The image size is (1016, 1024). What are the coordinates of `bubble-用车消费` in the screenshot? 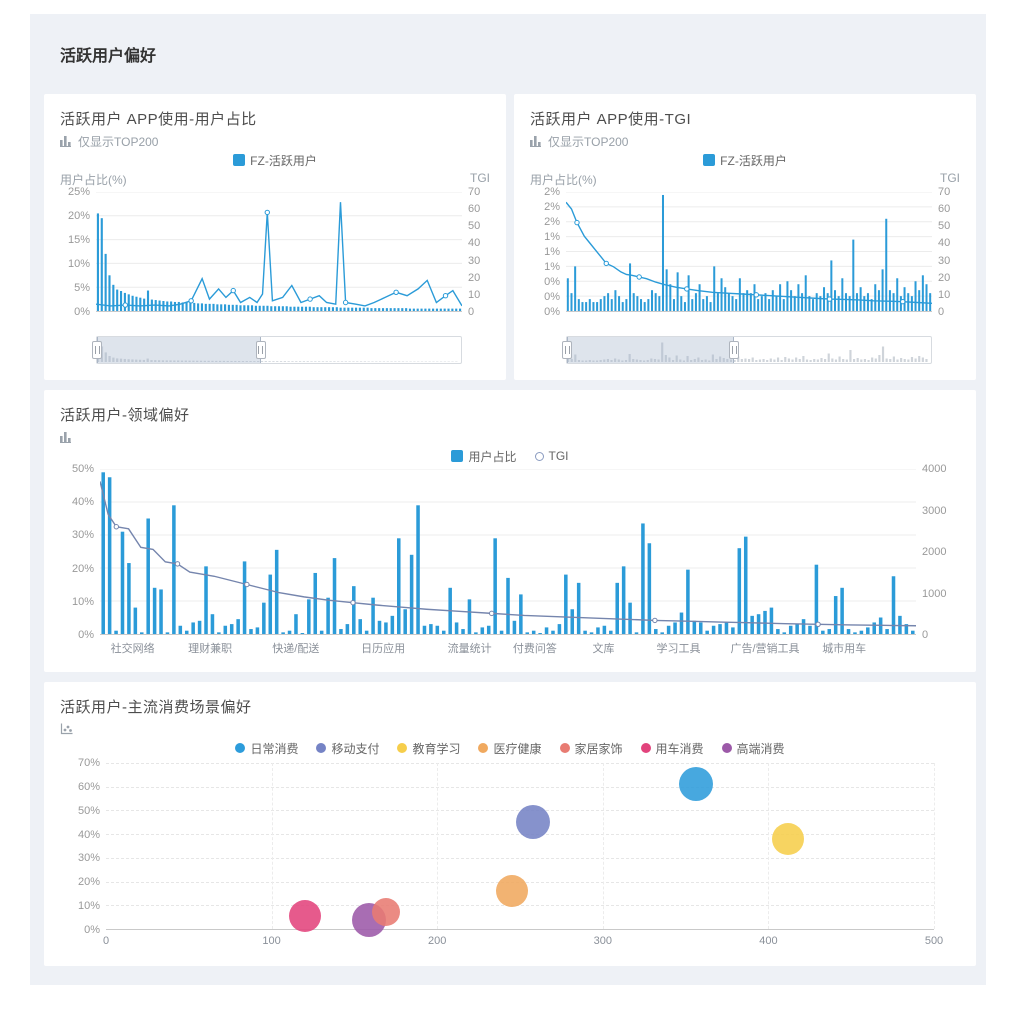 It's located at (304, 915).